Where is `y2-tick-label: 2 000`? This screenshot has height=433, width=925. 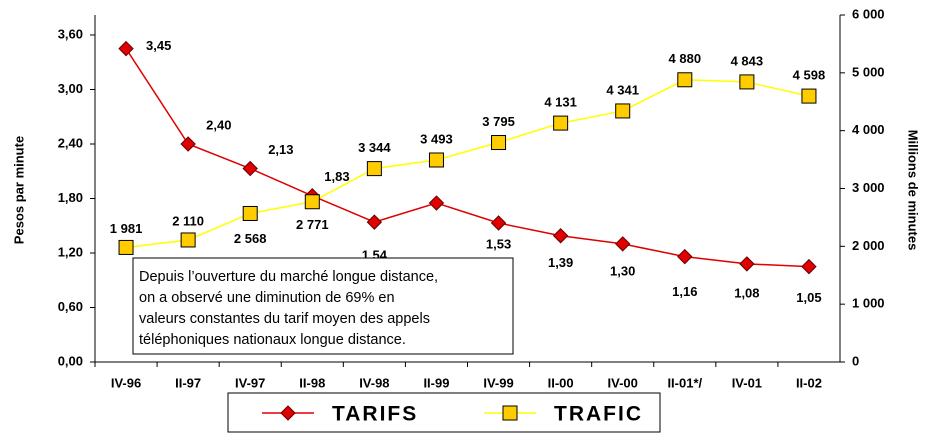 y2-tick-label: 2 000 is located at coordinates (868, 245).